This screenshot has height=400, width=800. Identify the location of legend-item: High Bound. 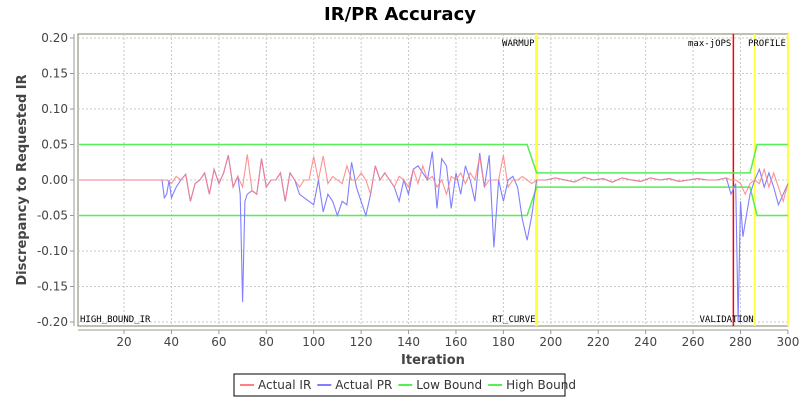
(541, 385).